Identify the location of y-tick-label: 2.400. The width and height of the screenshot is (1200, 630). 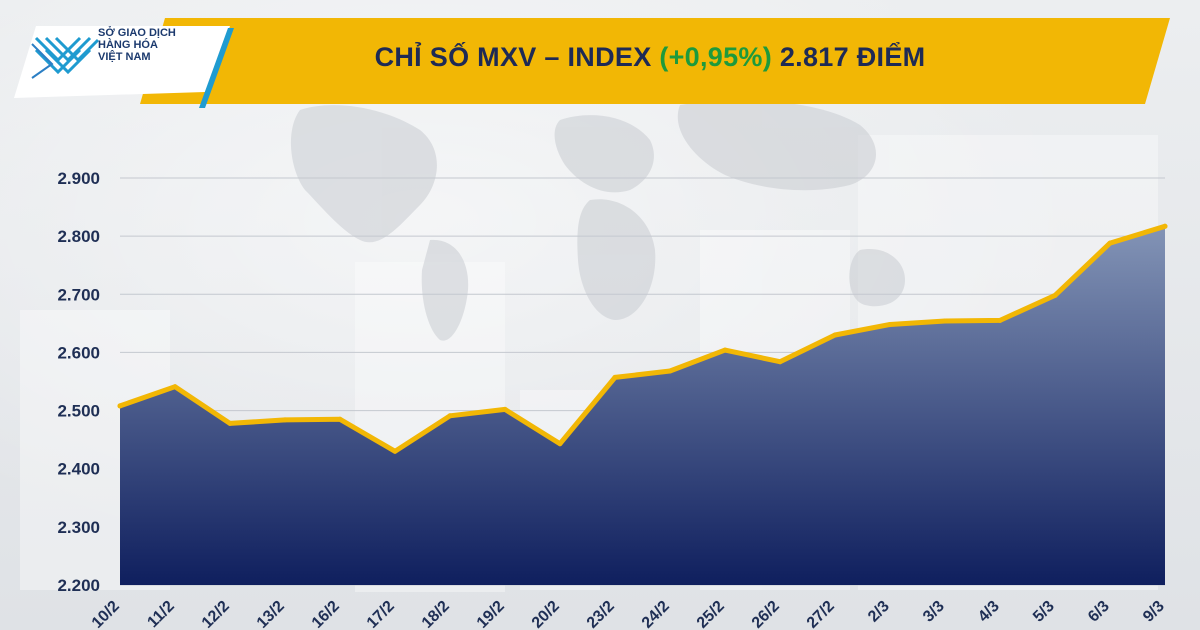
(78, 469).